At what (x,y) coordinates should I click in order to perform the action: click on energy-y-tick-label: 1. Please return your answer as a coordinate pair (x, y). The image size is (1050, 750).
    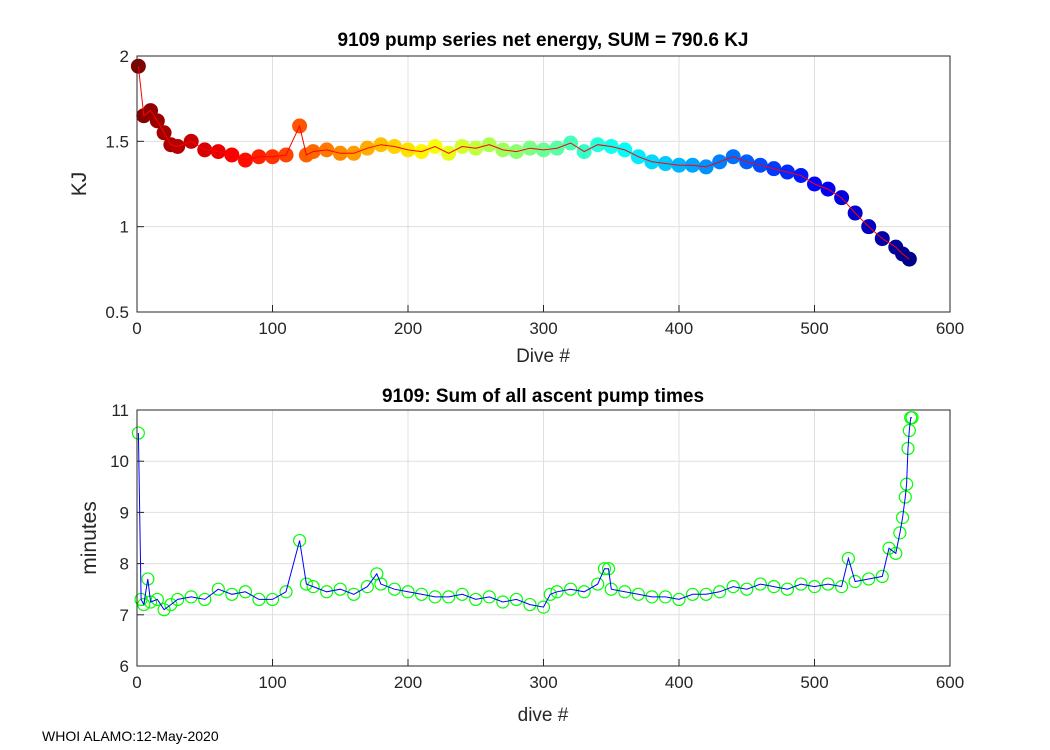
    Looking at the image, I should click on (124, 227).